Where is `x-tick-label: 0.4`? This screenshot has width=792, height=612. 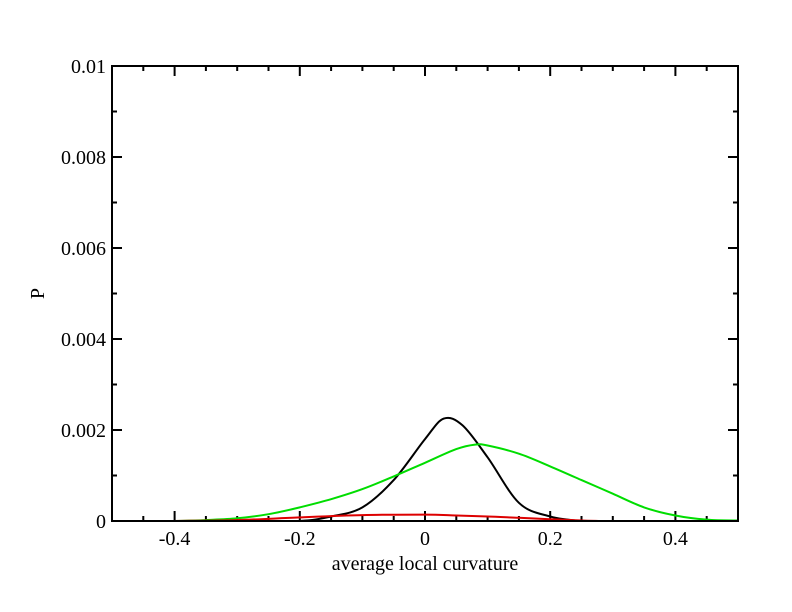 x-tick-label: 0.4 is located at coordinates (675, 539).